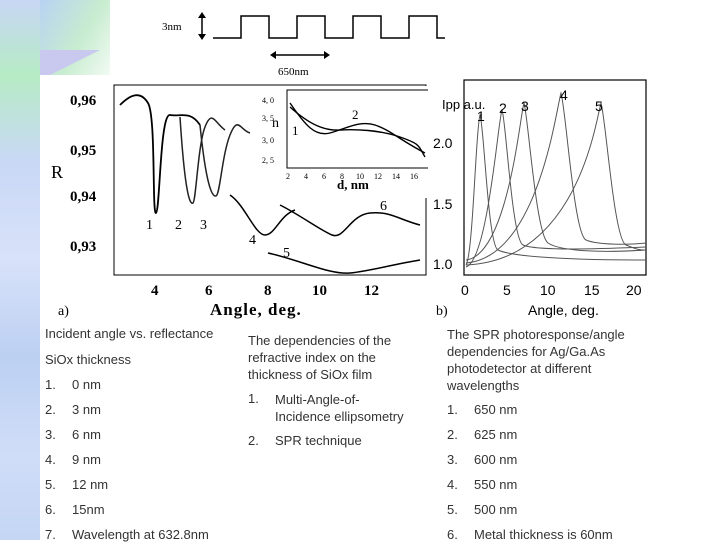 The width and height of the screenshot is (720, 542). What do you see at coordinates (268, 100) in the screenshot?
I see `inset-y-tick: 4, 0` at bounding box center [268, 100].